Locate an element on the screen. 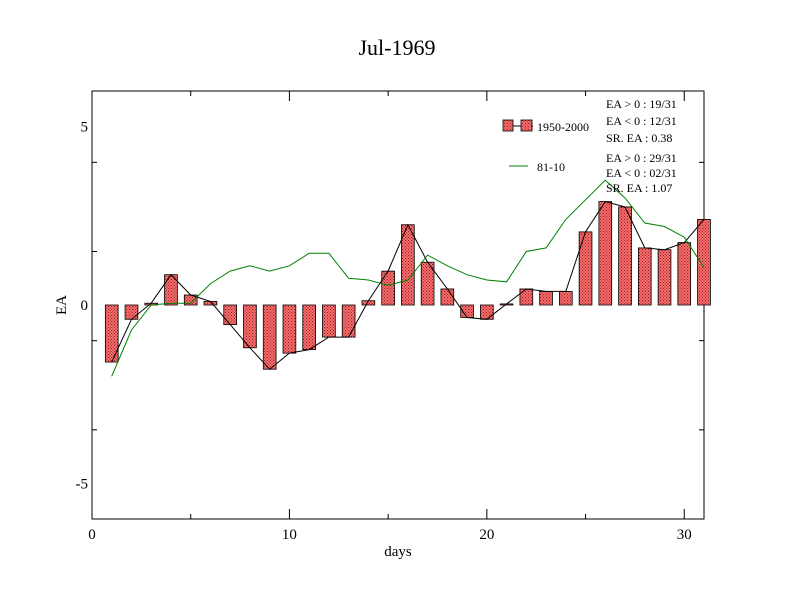 This screenshot has height=612, width=792. chart-title: Jul-1969 is located at coordinates (397, 47).